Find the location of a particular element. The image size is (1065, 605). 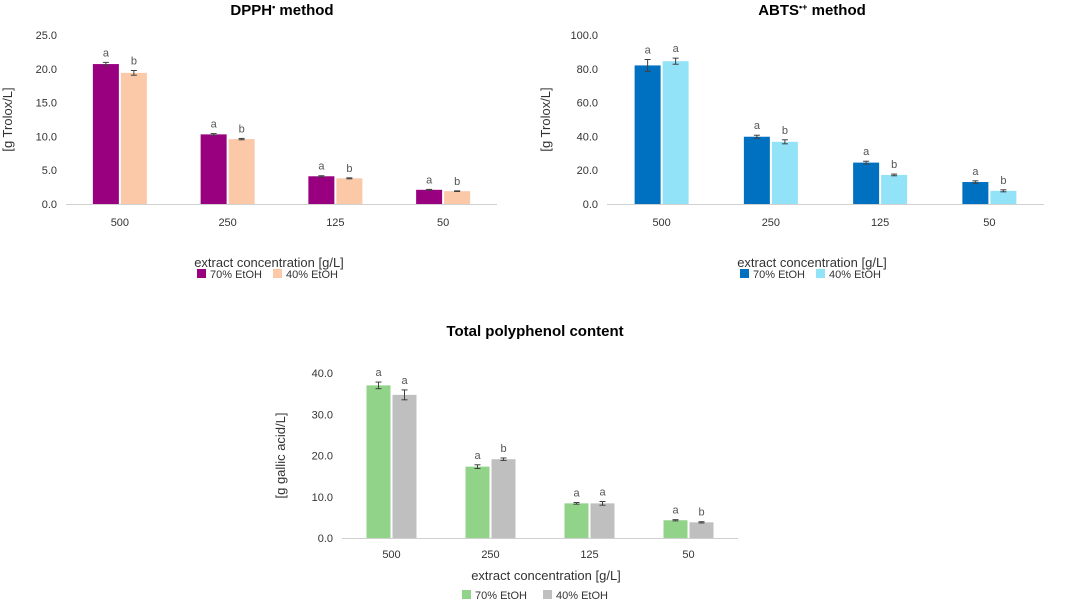

chart-title-main: ABTS is located at coordinates (778, 10).